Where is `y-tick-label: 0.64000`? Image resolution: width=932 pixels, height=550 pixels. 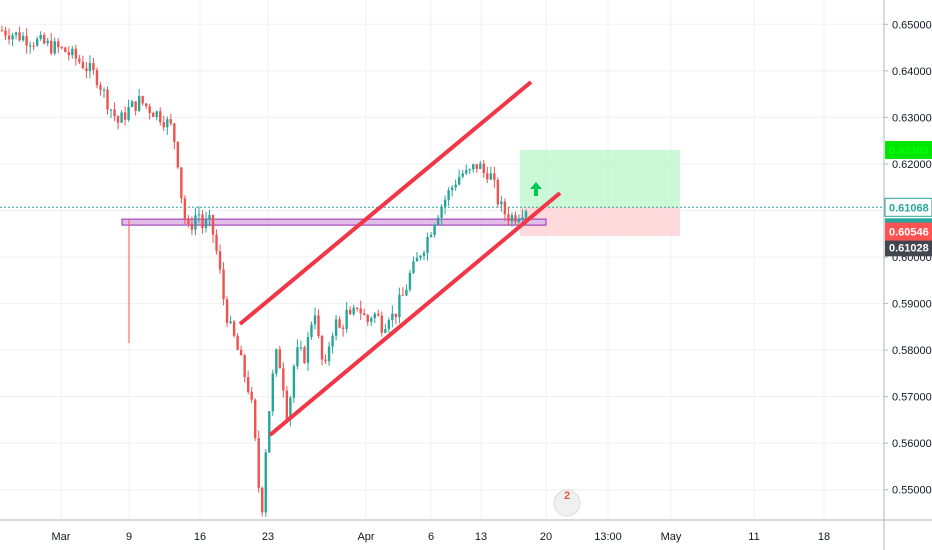 y-tick-label: 0.64000 is located at coordinates (912, 72).